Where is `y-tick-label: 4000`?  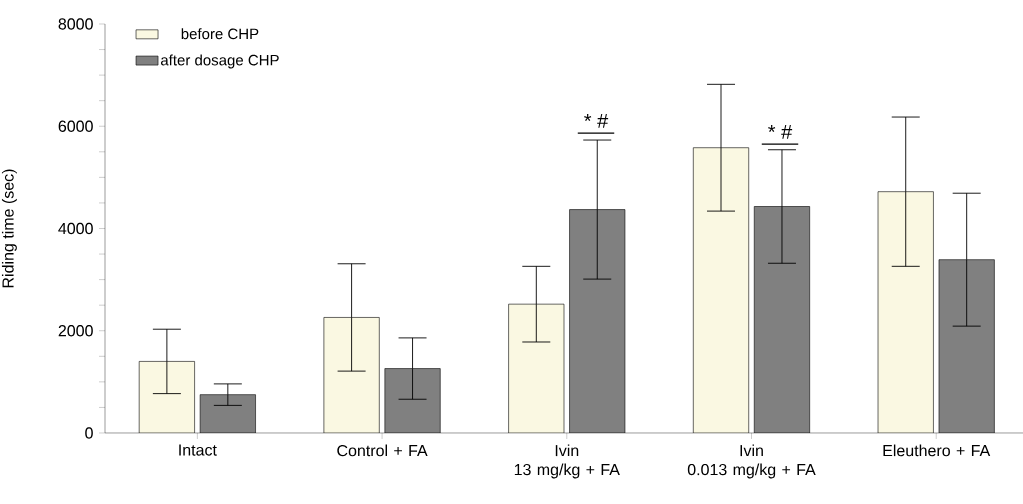 y-tick-label: 4000 is located at coordinates (75, 228).